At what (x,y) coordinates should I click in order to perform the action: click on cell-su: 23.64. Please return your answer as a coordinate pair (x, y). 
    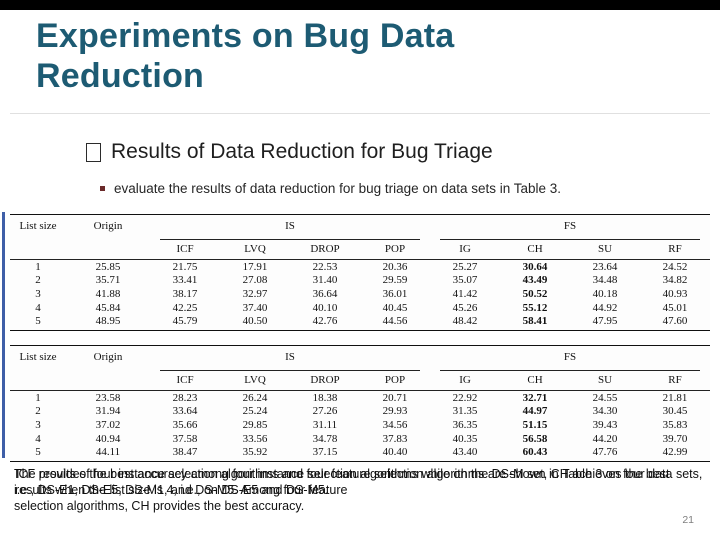
    Looking at the image, I should click on (605, 266).